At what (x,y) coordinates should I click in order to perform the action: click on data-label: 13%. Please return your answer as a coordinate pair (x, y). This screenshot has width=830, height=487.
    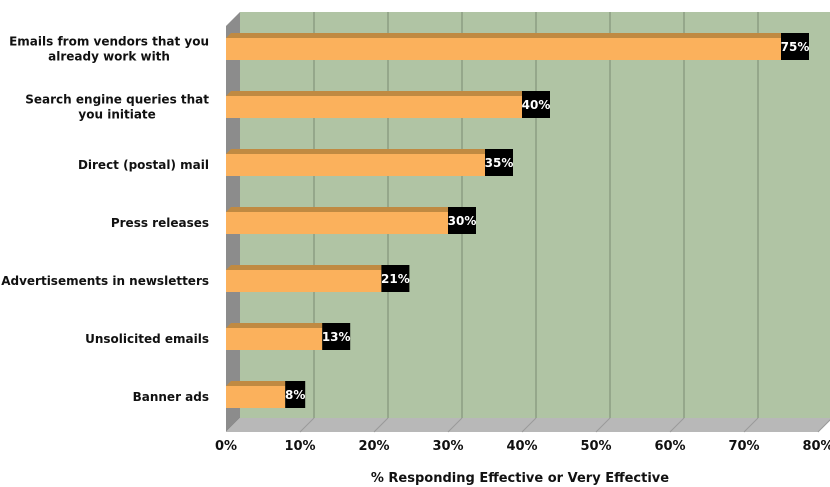
    Looking at the image, I should click on (336, 337).